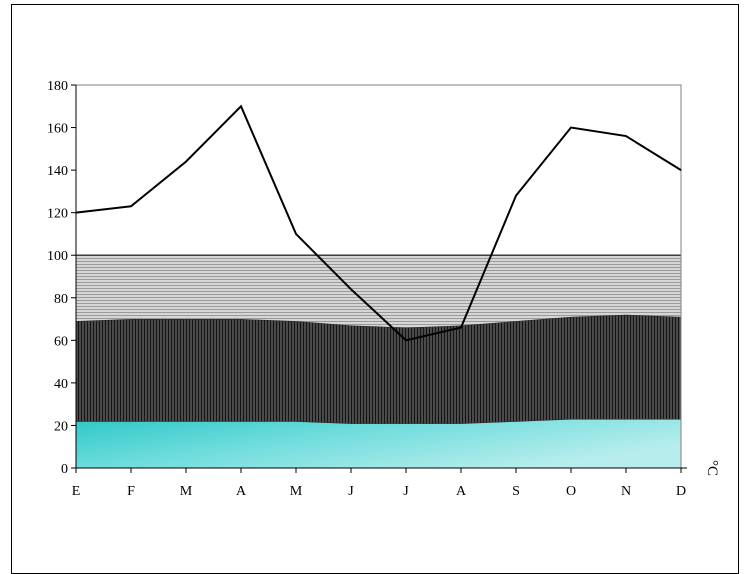 This screenshot has height=574, width=745. Describe the element at coordinates (76, 491) in the screenshot. I see `x-tick-label-1: E` at that location.